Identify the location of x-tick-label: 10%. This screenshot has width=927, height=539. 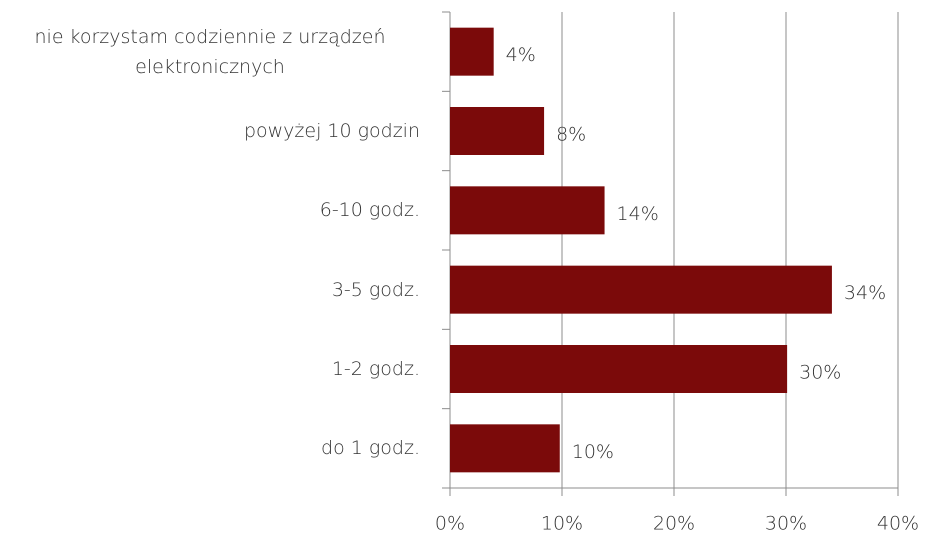
(562, 524).